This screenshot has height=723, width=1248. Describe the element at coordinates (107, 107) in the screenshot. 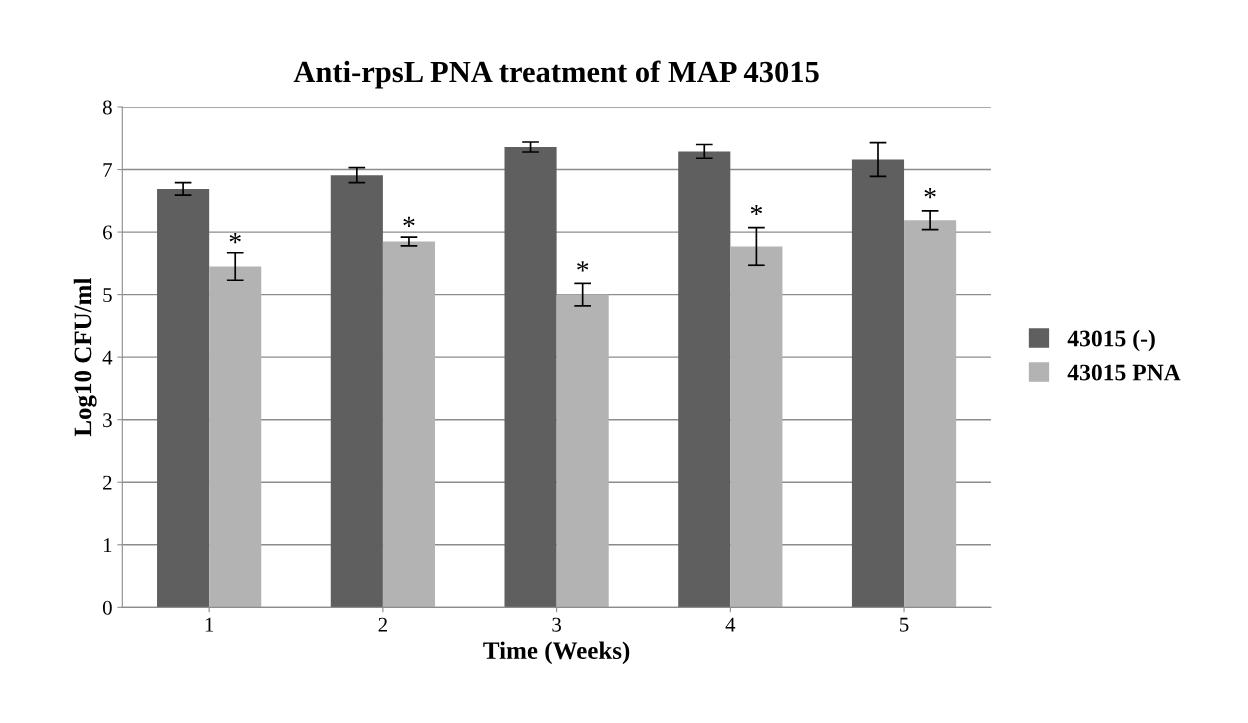

I see `y-tick-label: 8` at that location.